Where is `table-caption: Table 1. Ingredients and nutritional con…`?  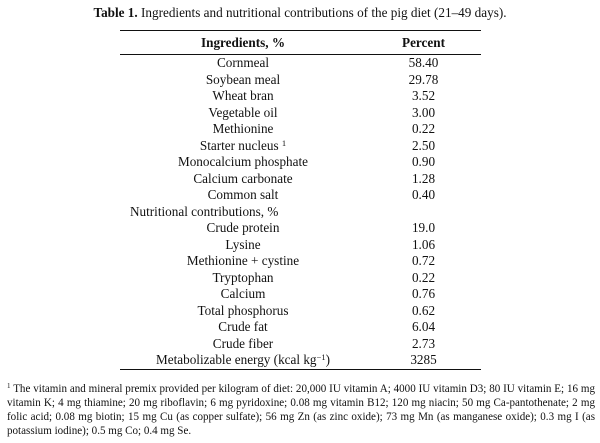
table-caption: Table 1. Ingredients and nutritional con… is located at coordinates (300, 13).